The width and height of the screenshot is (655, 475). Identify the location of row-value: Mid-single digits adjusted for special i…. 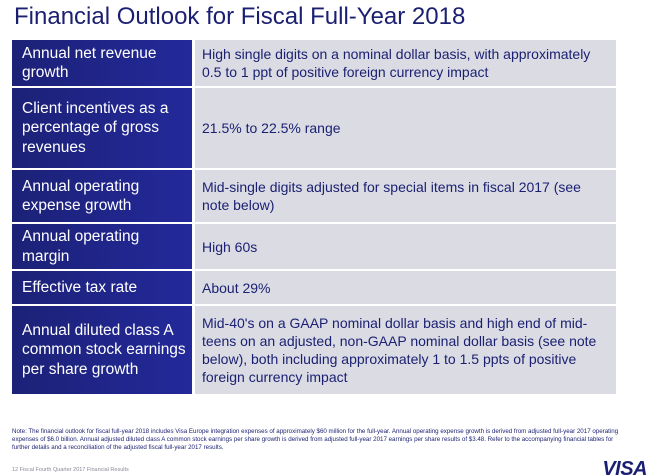
(405, 196).